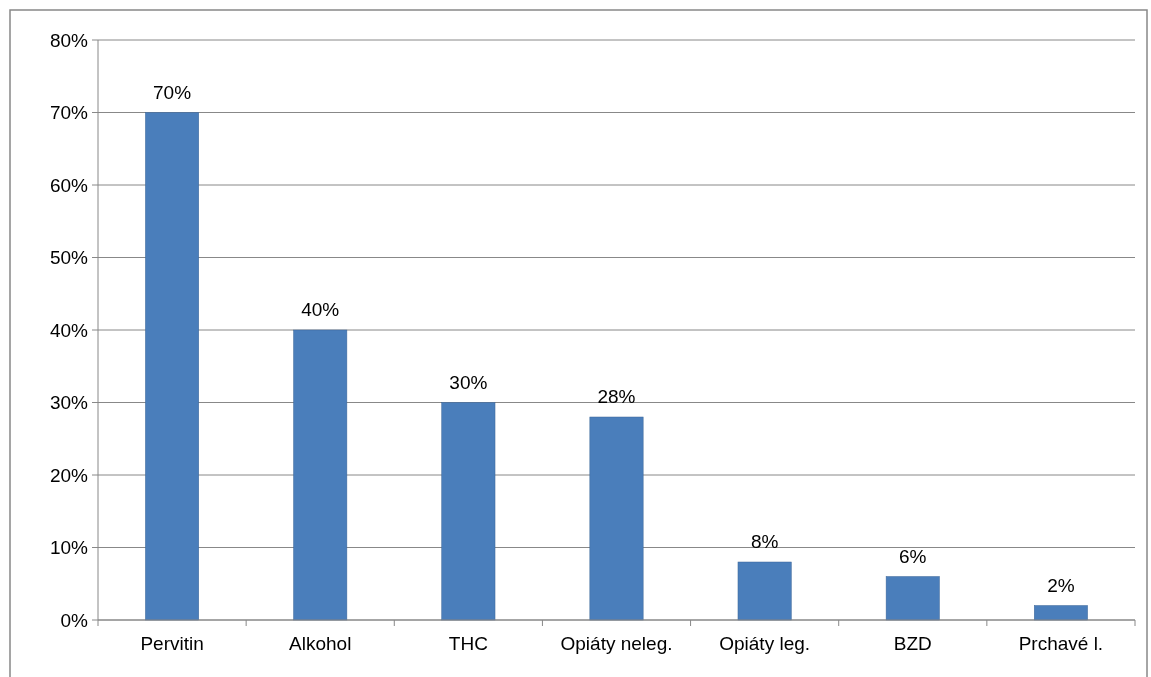 The image size is (1151, 677). What do you see at coordinates (1061, 643) in the screenshot?
I see `x-tick-label: Prchavé l.` at bounding box center [1061, 643].